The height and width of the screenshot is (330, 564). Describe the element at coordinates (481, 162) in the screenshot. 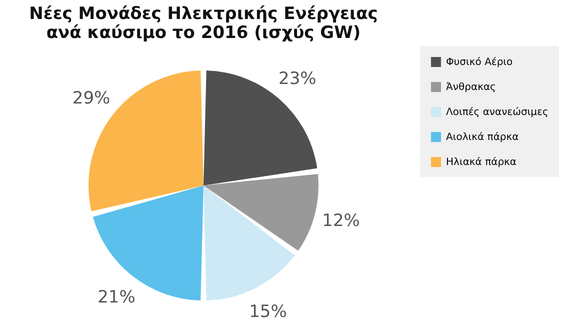

I see `legend-label: Ηλιακά πάρκα` at that location.